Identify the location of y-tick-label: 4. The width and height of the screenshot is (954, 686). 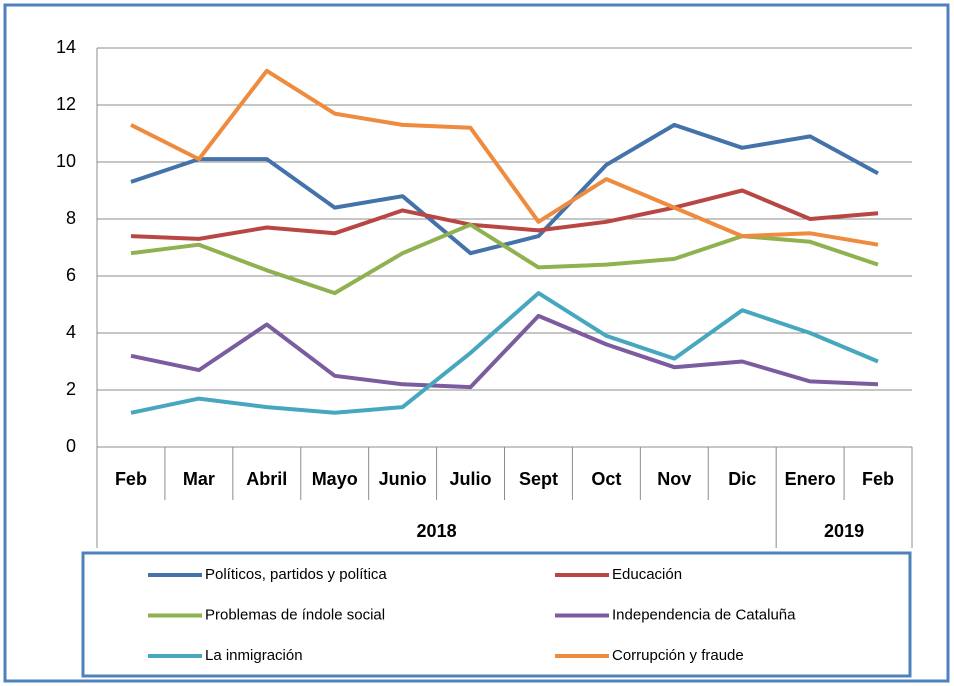
(71, 332).